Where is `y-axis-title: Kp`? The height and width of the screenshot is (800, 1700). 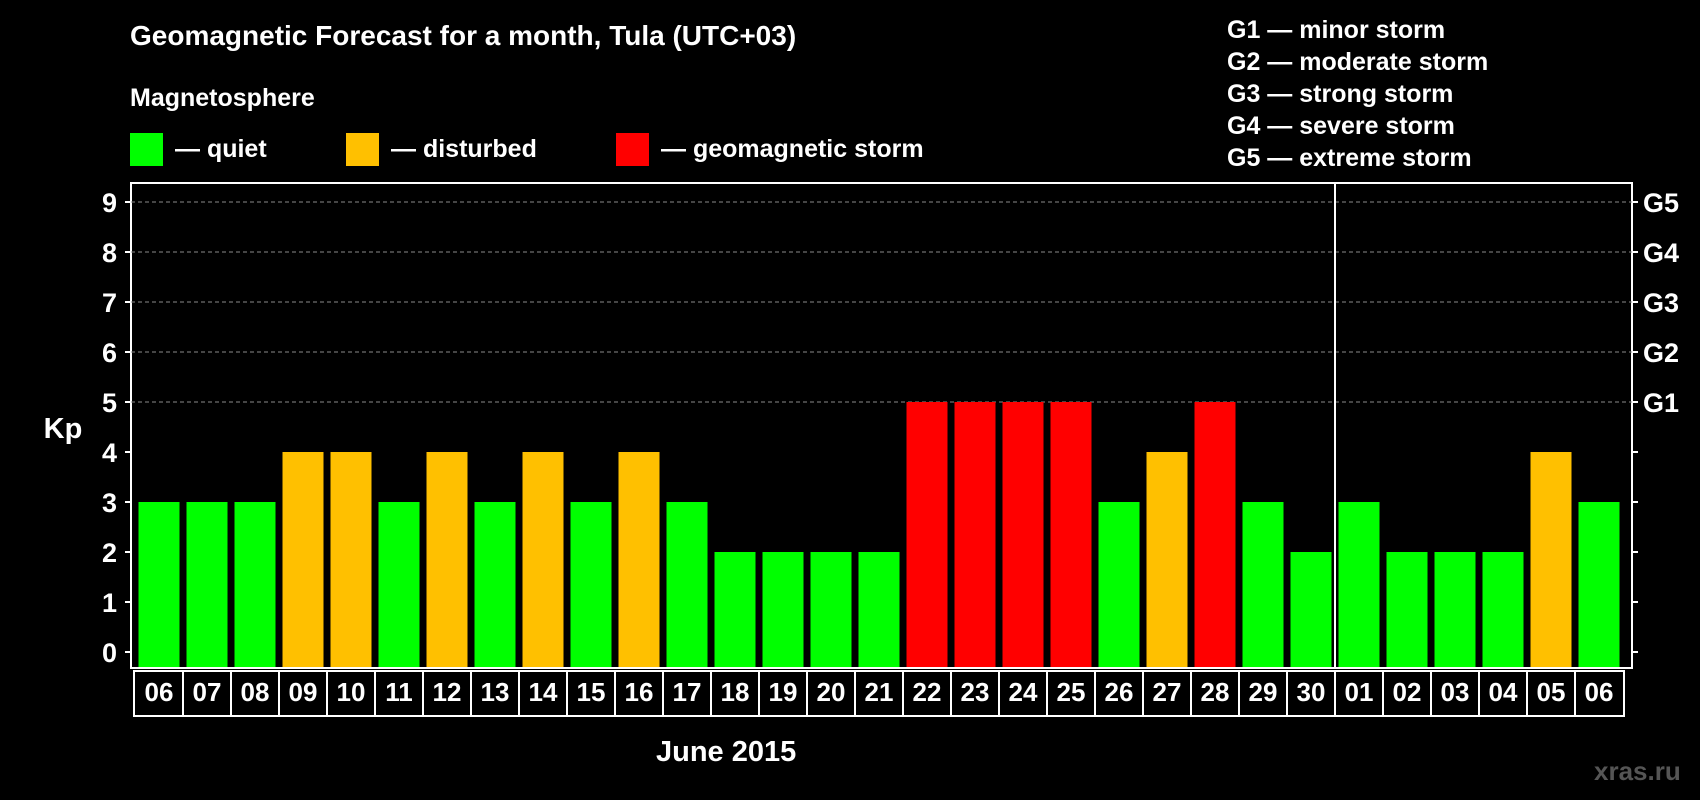
y-axis-title: Kp is located at coordinates (63, 429).